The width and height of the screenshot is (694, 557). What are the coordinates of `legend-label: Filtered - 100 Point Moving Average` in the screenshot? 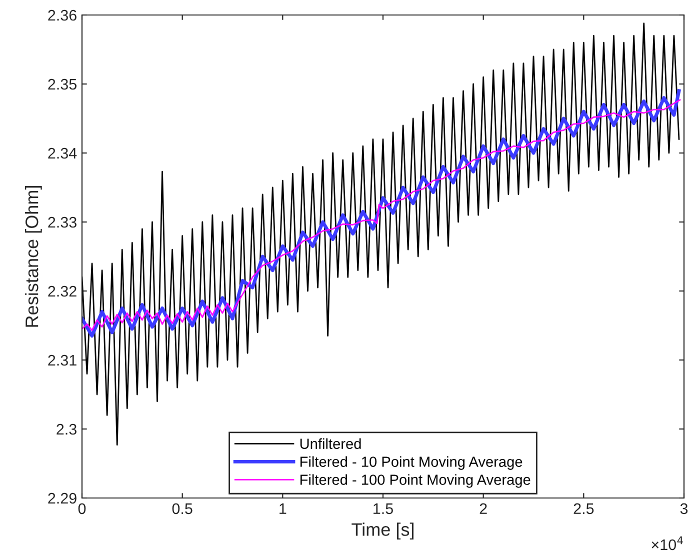 It's located at (415, 481).